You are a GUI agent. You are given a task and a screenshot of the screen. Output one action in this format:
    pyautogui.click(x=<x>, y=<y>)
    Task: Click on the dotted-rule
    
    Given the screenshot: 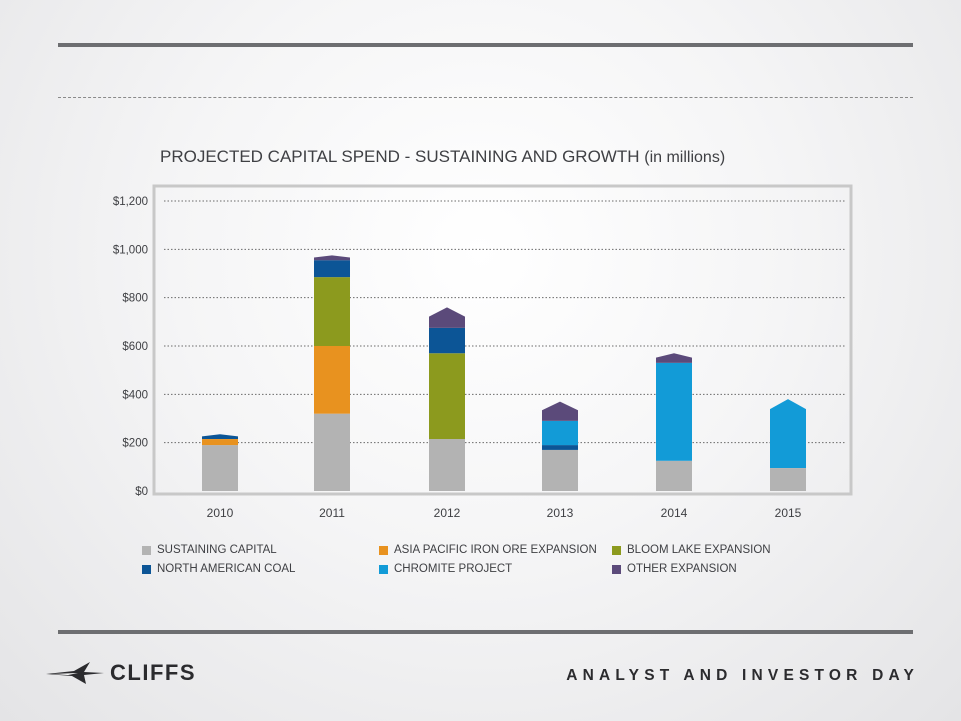 What is the action you would take?
    pyautogui.click(x=485, y=97)
    